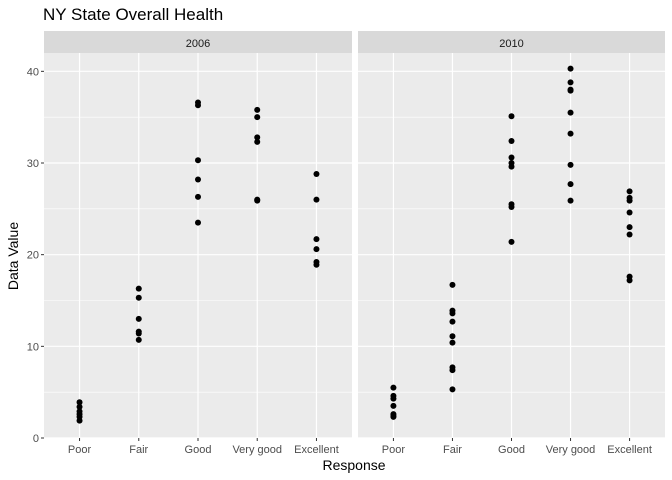 The image size is (672, 480). I want to click on facet-strip-label: 2006, so click(198, 44).